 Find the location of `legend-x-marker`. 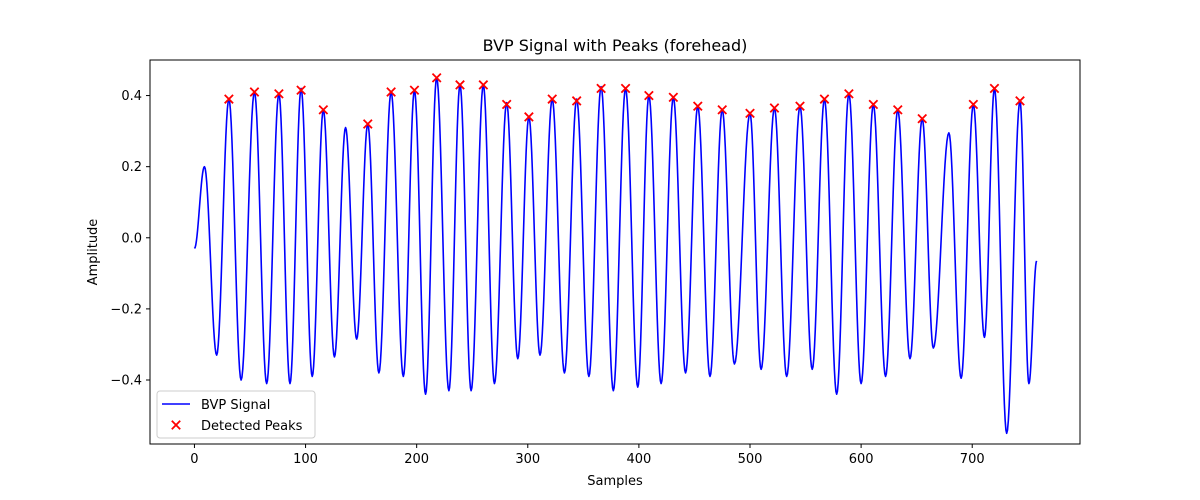

legend-x-marker is located at coordinates (176, 425).